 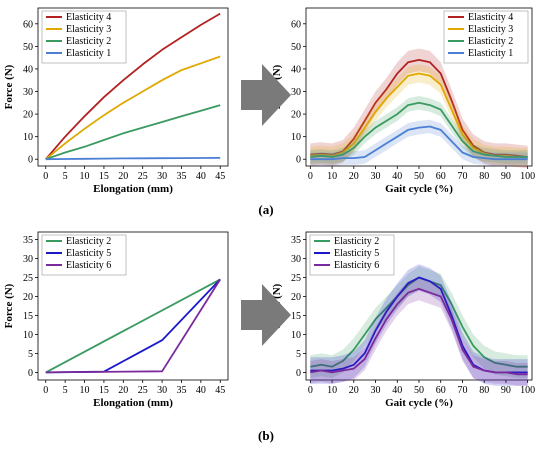 What do you see at coordinates (462, 390) in the screenshot?
I see `x-tick-label: 70` at bounding box center [462, 390].